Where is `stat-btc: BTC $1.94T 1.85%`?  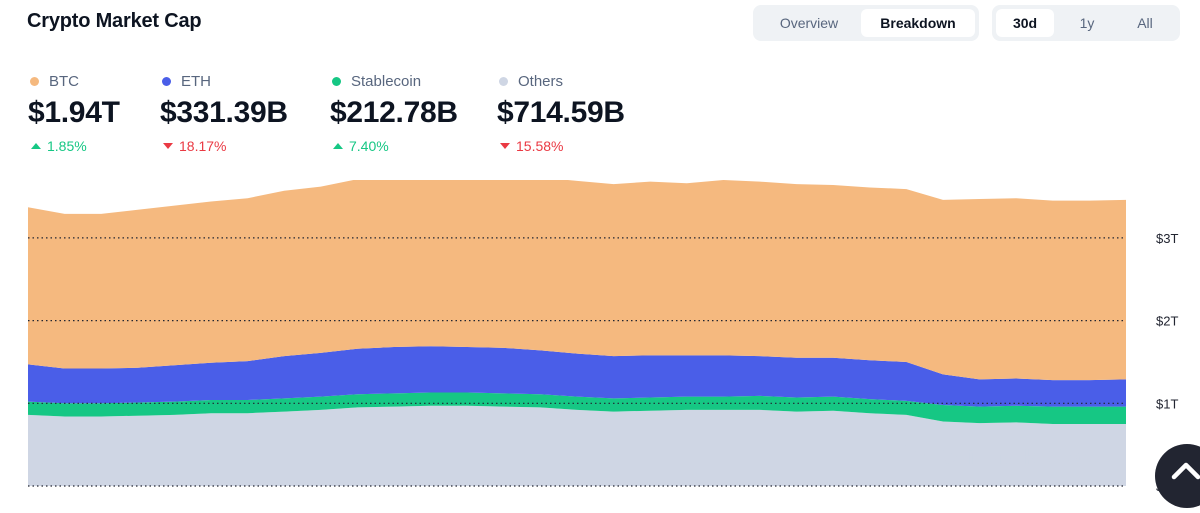
stat-btc: BTC $1.94T 1.85% is located at coordinates (74, 113).